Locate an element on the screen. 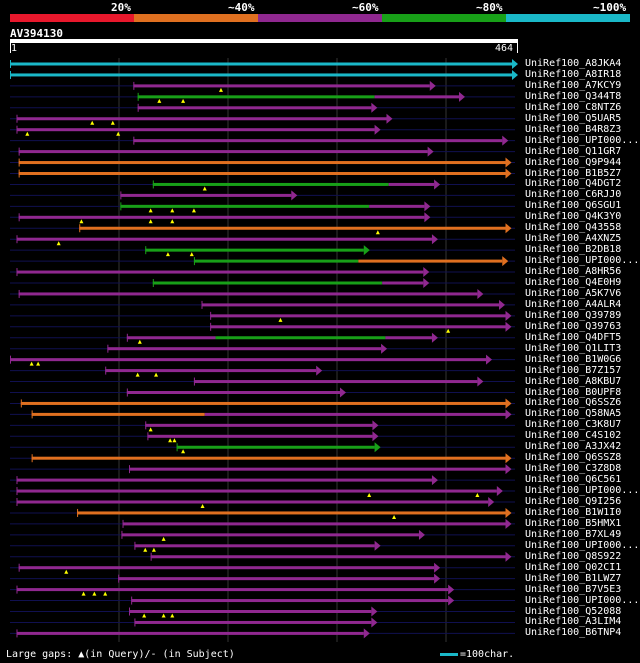 The width and height of the screenshot is (640, 663). hit-label: UniRef100_Q39789 is located at coordinates (573, 315).